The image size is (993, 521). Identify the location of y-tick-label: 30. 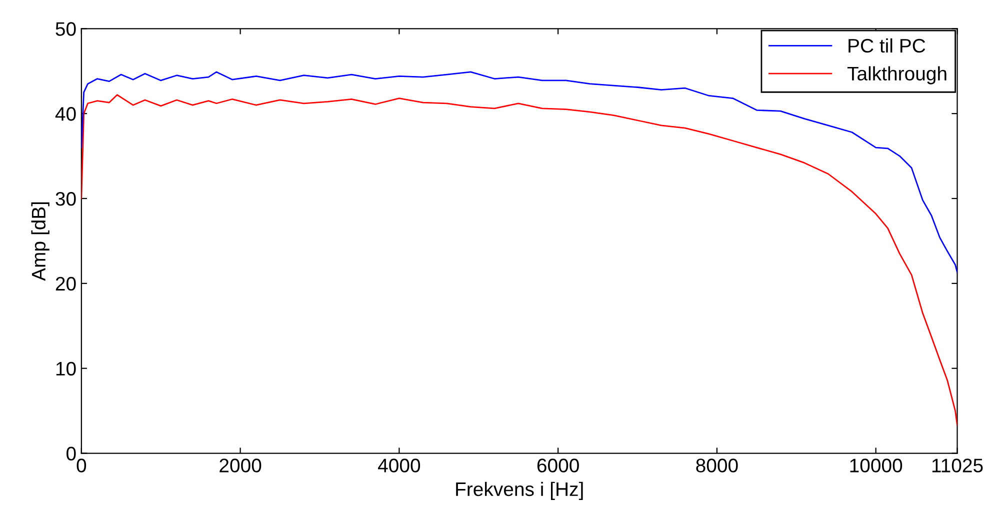
(66, 199).